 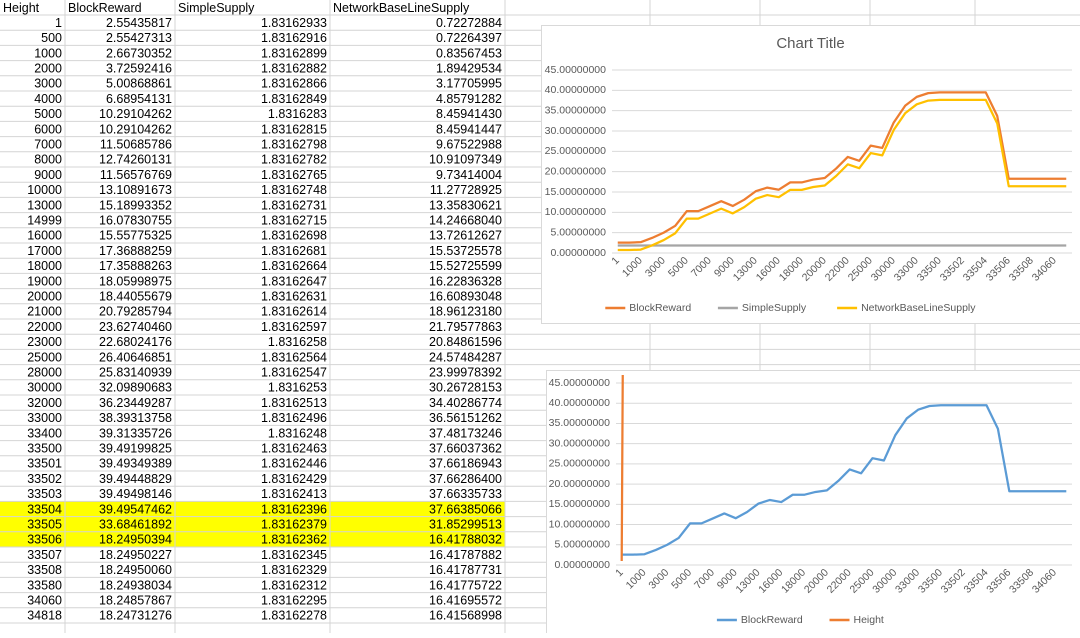 What do you see at coordinates (135, 220) in the screenshot?
I see `cell: 16.07830755` at bounding box center [135, 220].